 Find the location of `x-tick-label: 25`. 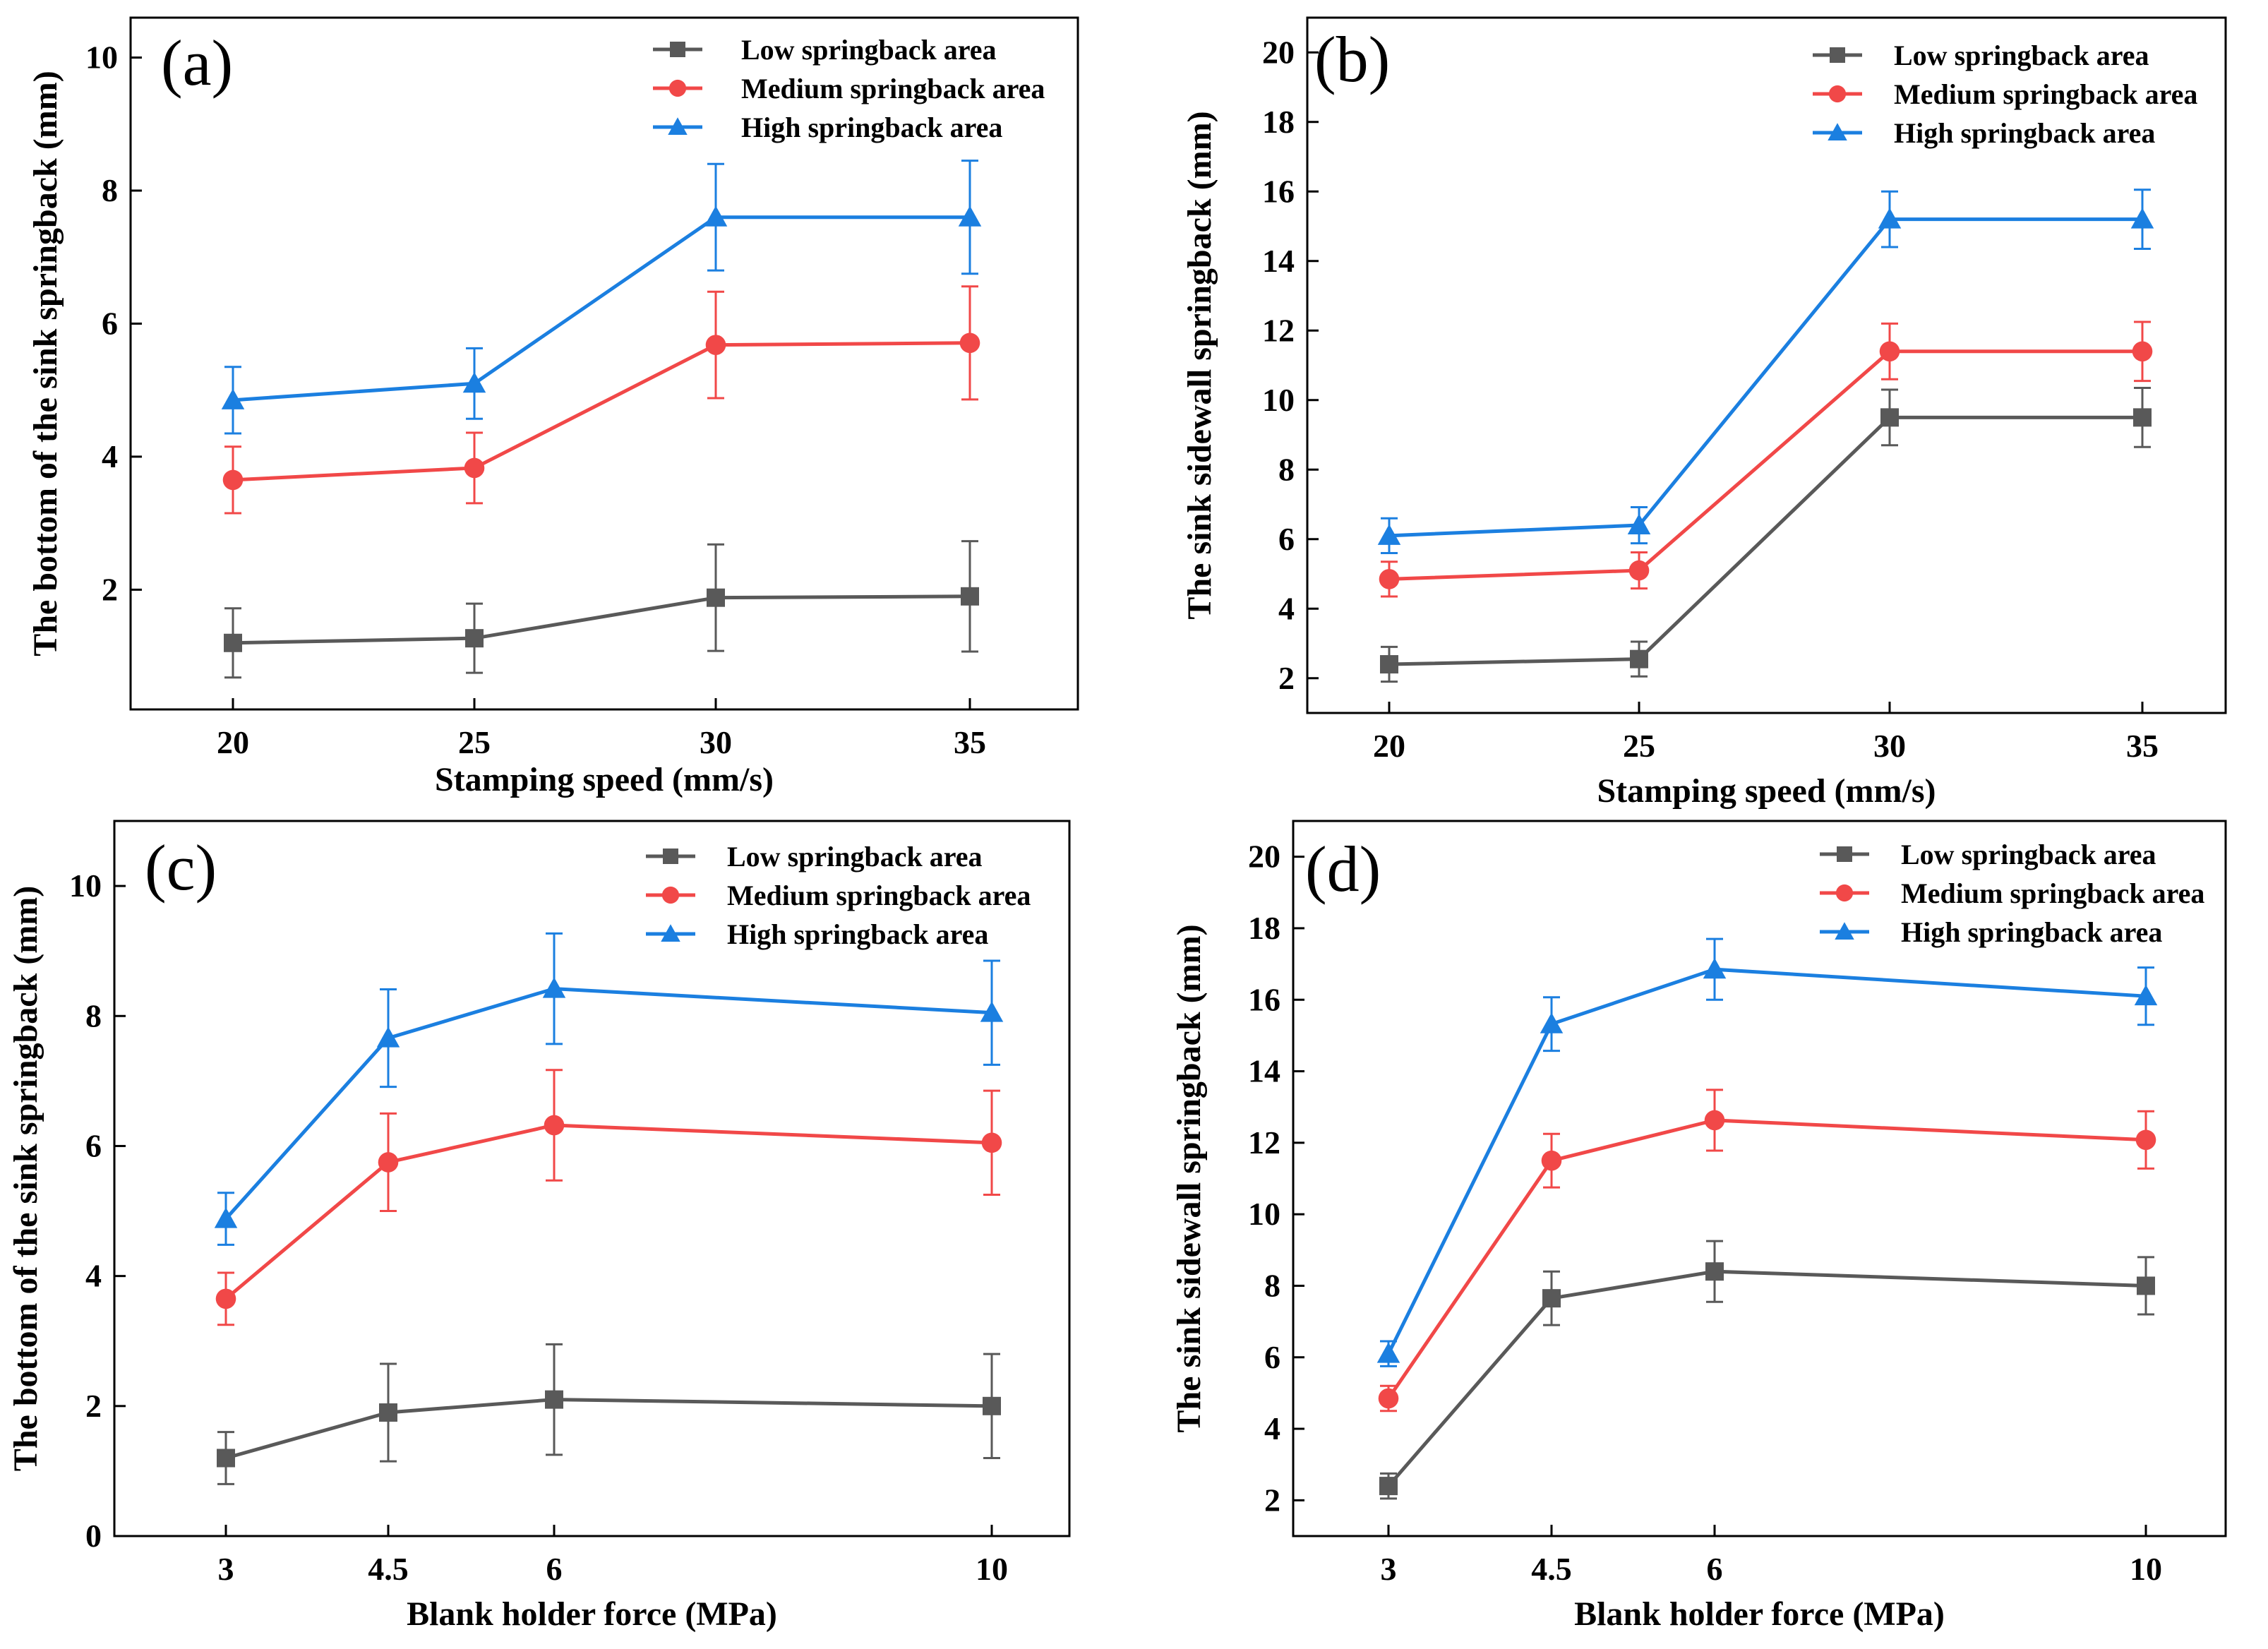

x-tick-label: 25 is located at coordinates (475, 742).